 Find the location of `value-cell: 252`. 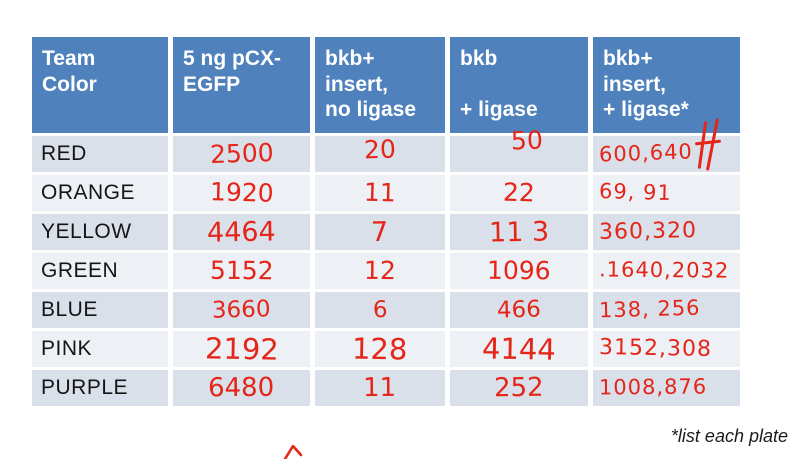

value-cell: 252 is located at coordinates (519, 388).